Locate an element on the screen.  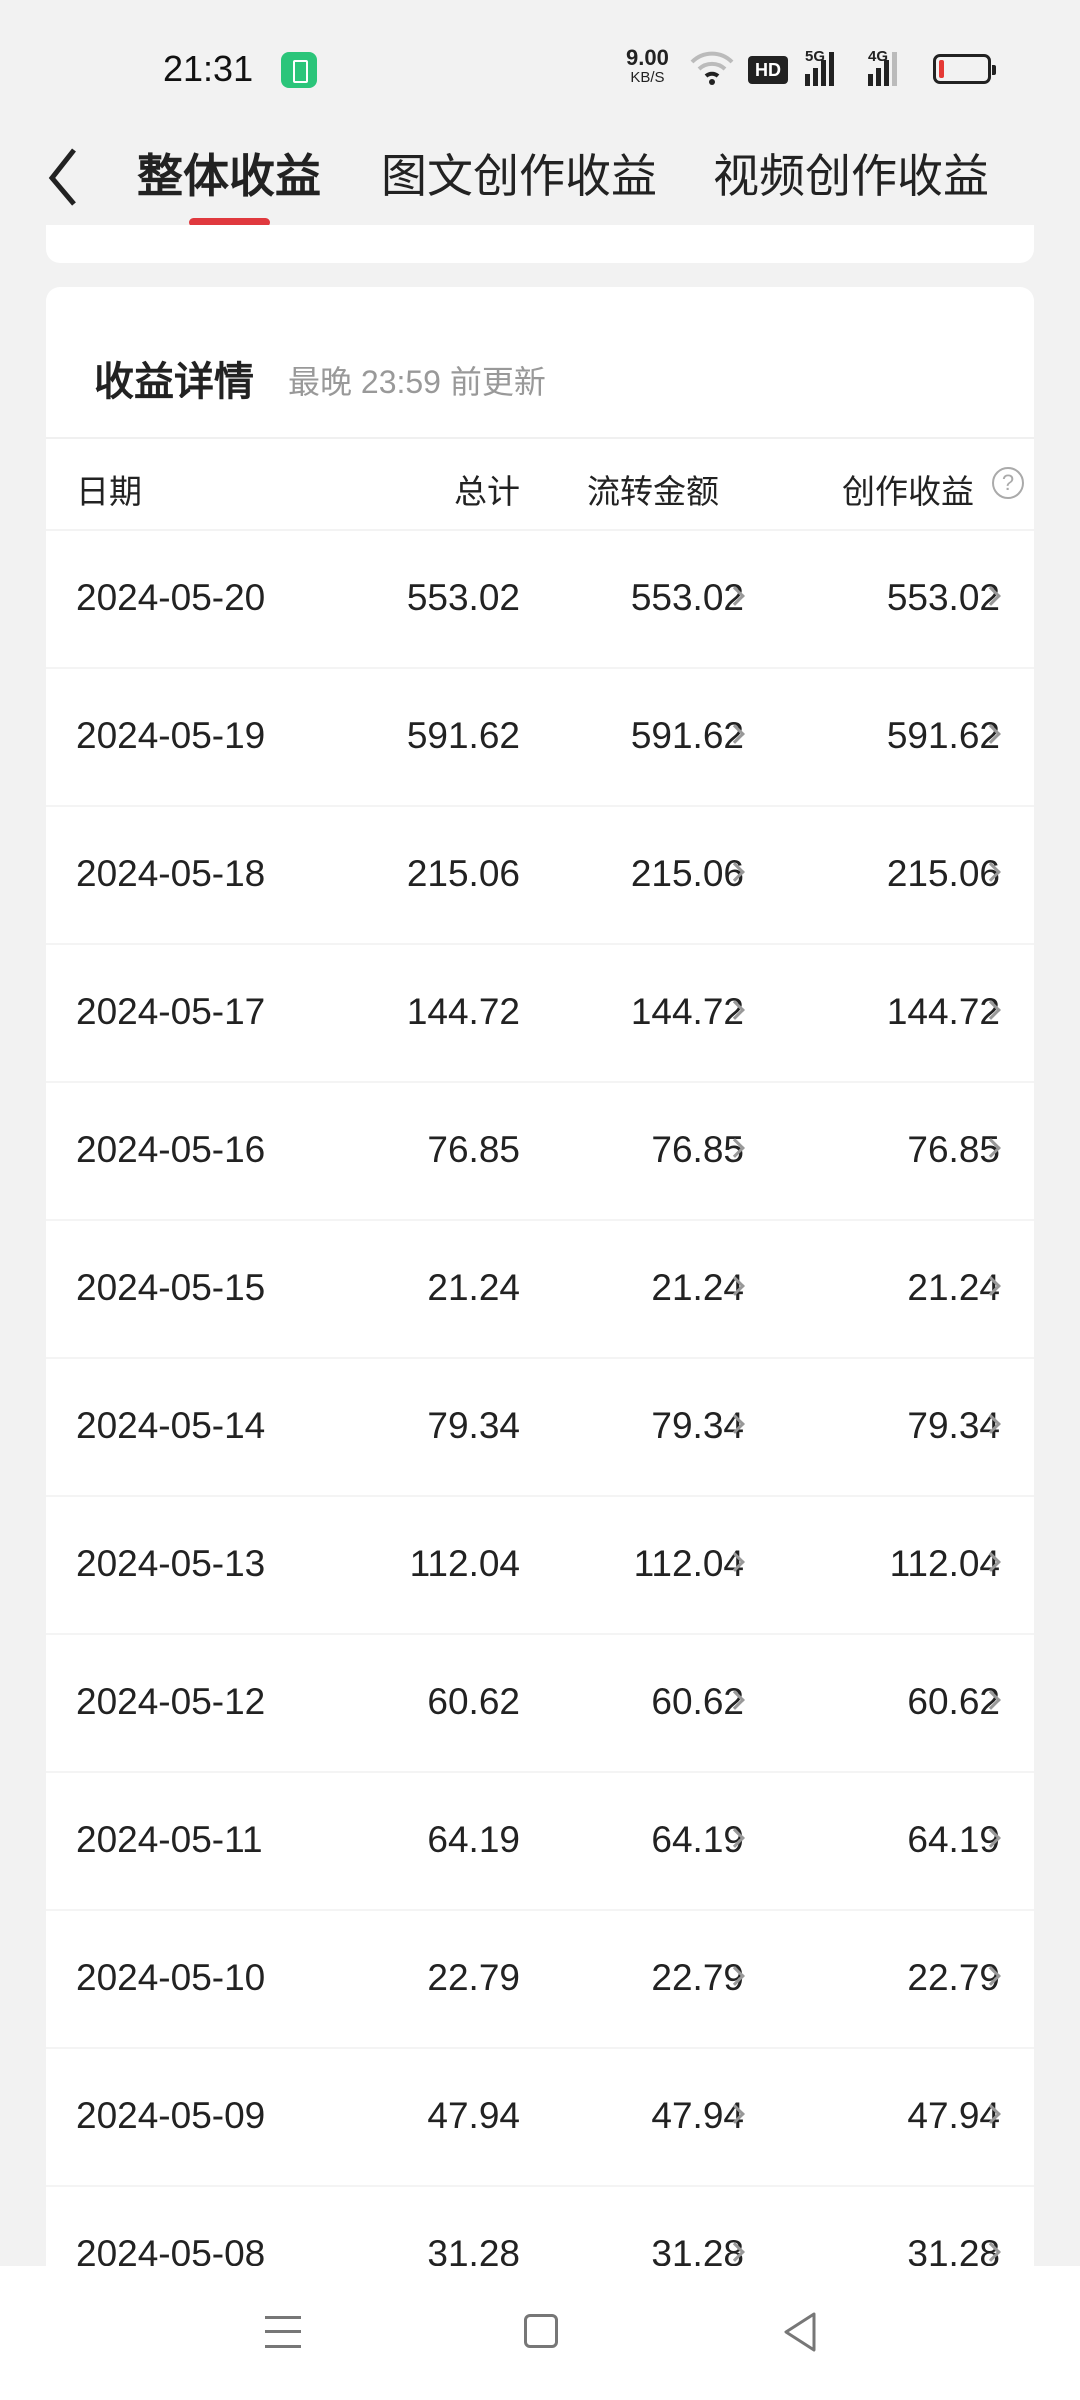
clock: 21:31 is located at coordinates (208, 68).